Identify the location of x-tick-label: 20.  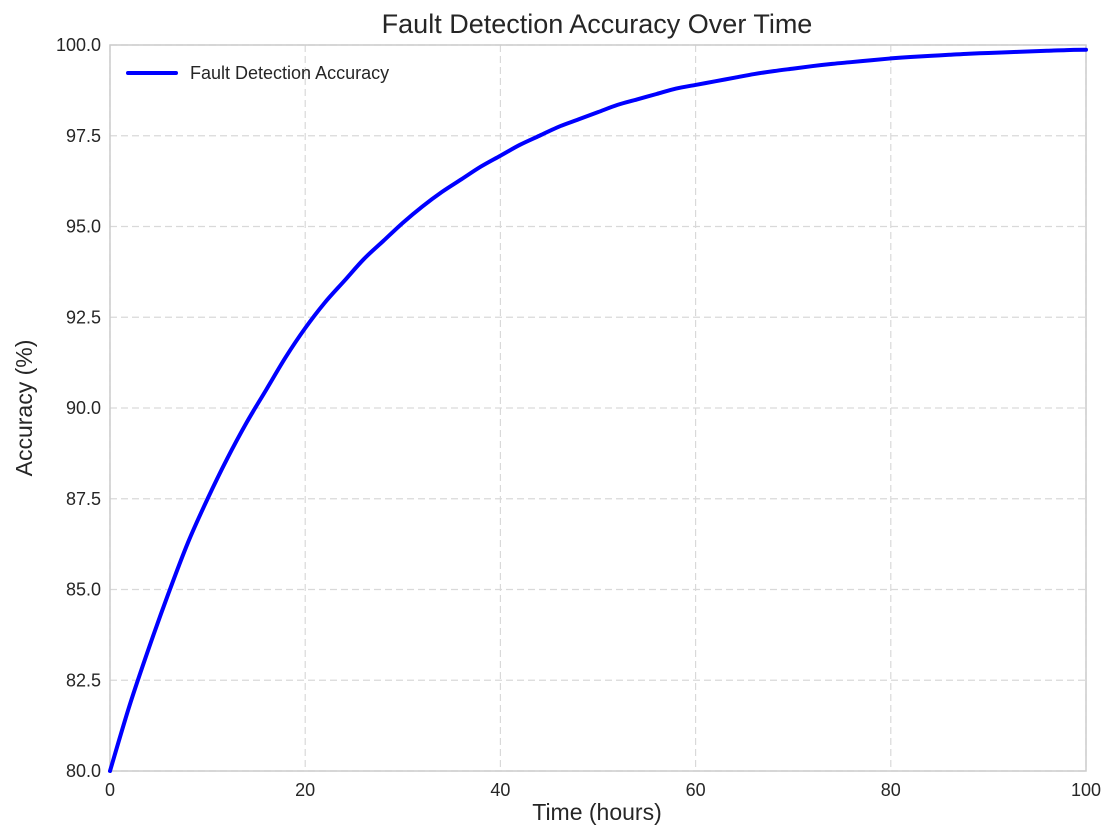
(305, 790).